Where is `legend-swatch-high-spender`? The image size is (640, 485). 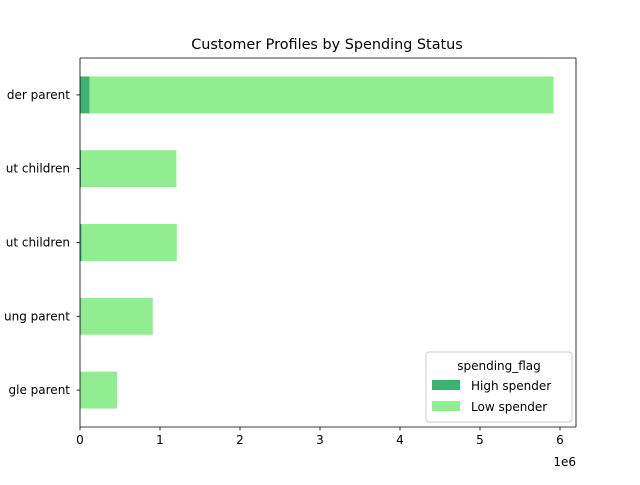 legend-swatch-high-spender is located at coordinates (446, 385).